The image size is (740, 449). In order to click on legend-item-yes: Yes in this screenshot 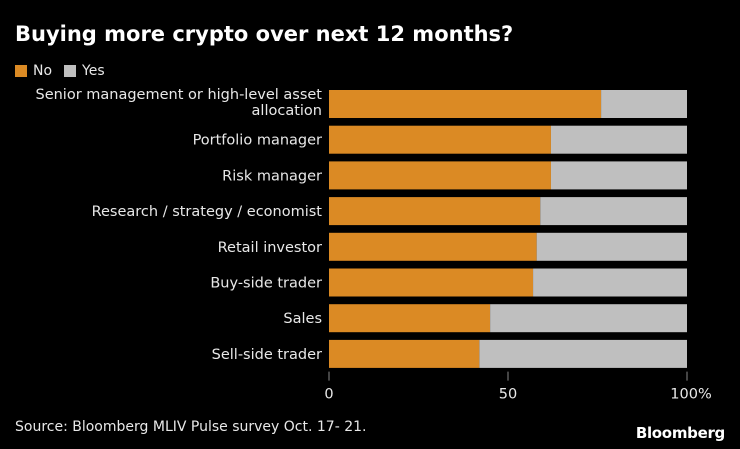, I will do `click(84, 71)`.